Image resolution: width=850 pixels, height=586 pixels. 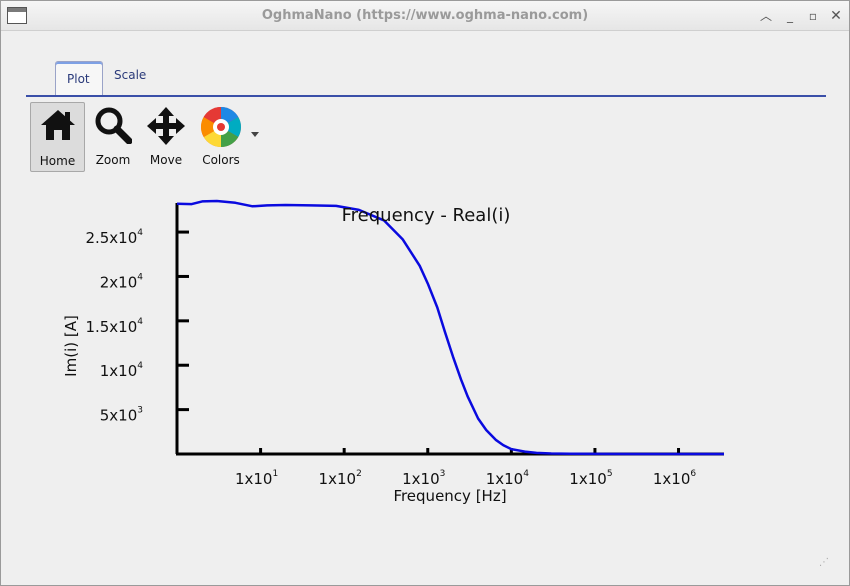 I want to click on chart-title: Frequency - Real(i), so click(x=426, y=215).